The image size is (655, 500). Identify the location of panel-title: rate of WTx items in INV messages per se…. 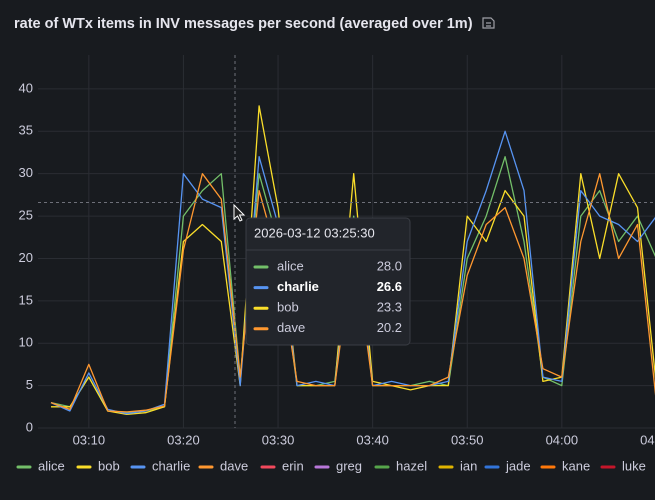
(243, 24).